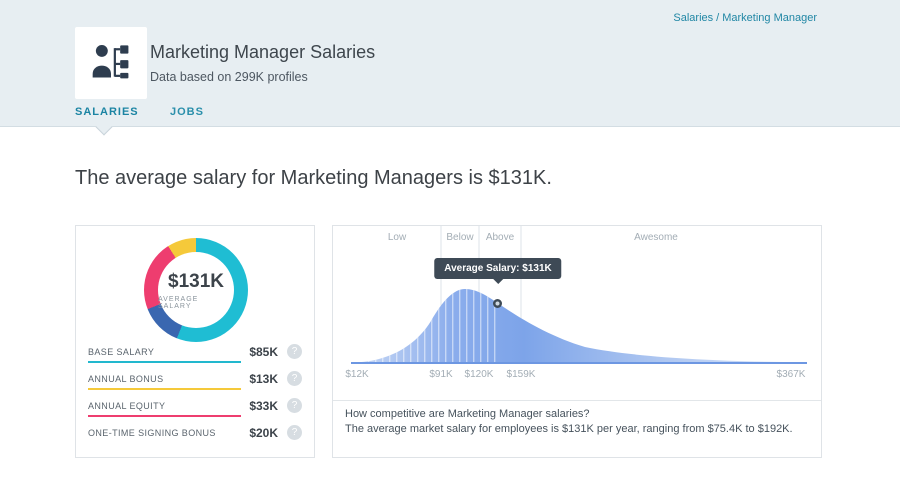  Describe the element at coordinates (498, 268) in the screenshot. I see `average-salary-tooltip: Average Salary: $131K` at that location.